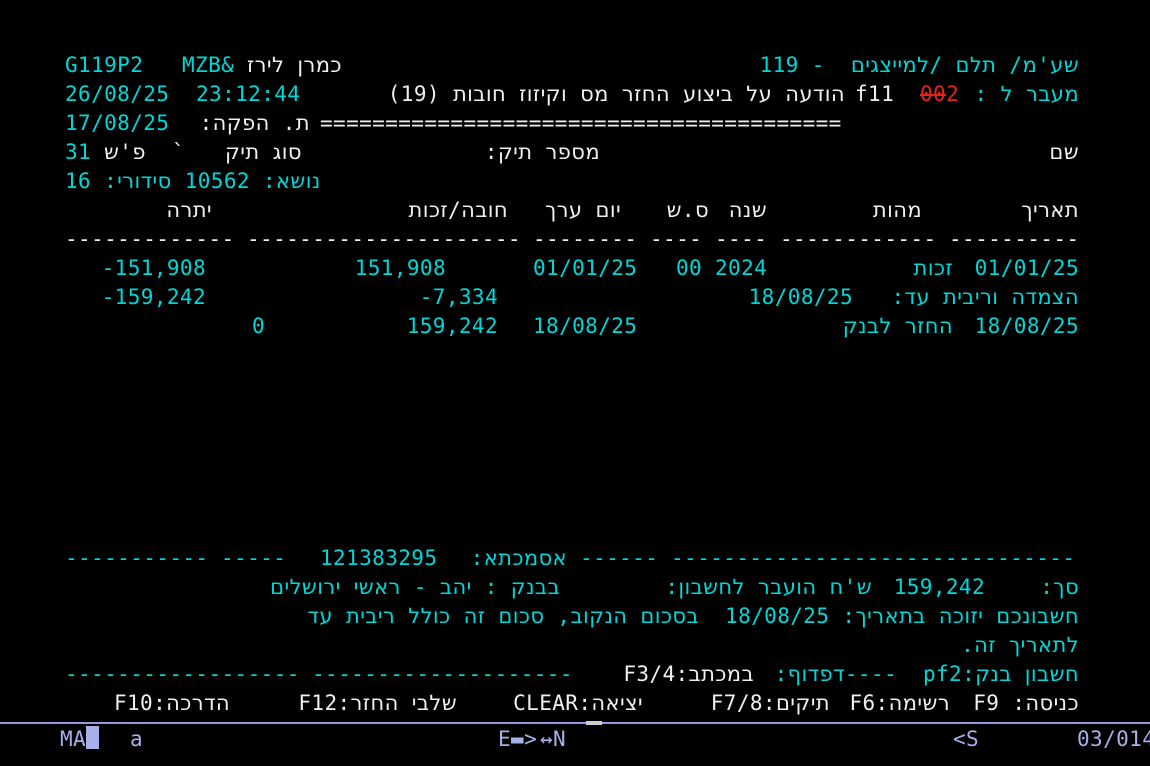 This screenshot has width=1150, height=766. What do you see at coordinates (179, 152) in the screenshot?
I see `tick-mark: `` at bounding box center [179, 152].